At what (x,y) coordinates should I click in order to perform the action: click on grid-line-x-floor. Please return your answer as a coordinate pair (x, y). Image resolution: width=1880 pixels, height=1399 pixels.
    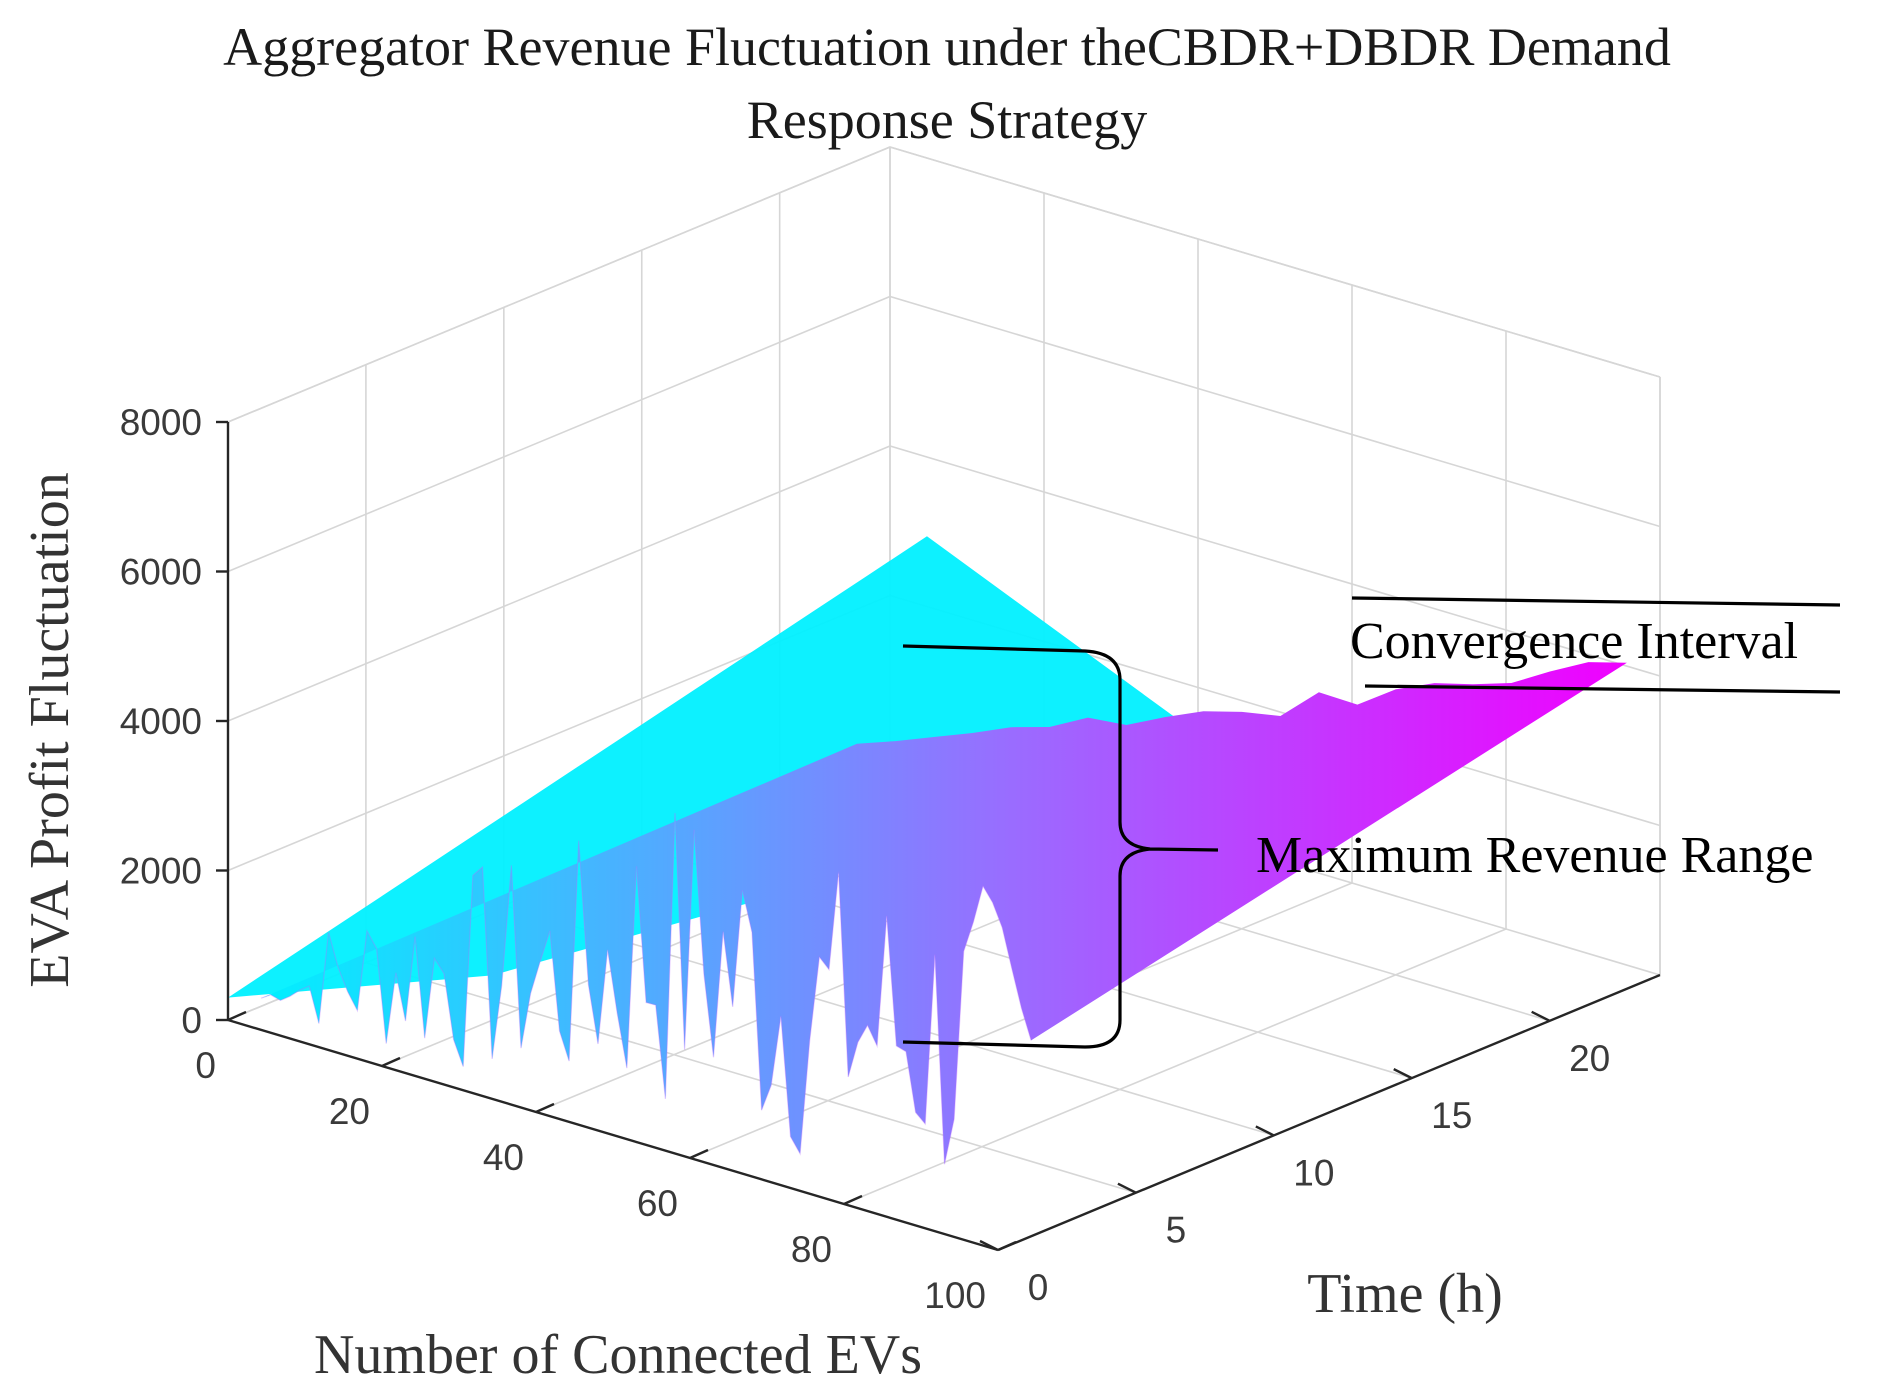
    Looking at the image, I should click on (1175, 1066).